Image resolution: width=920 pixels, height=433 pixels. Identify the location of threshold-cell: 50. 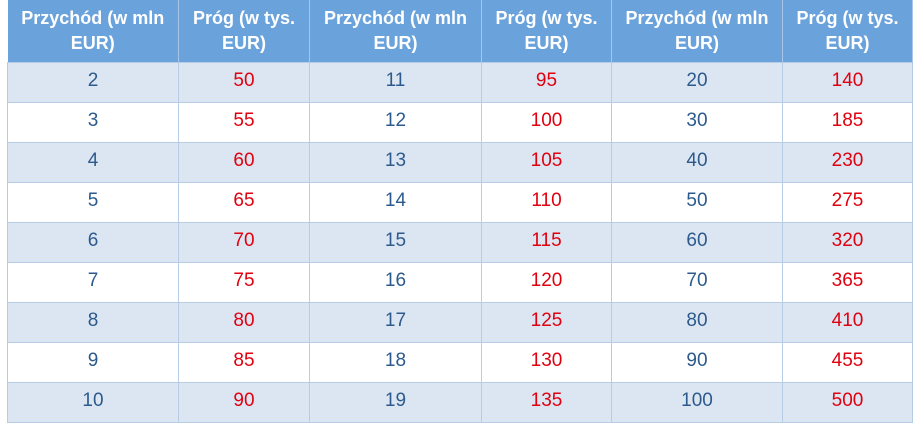
(244, 82).